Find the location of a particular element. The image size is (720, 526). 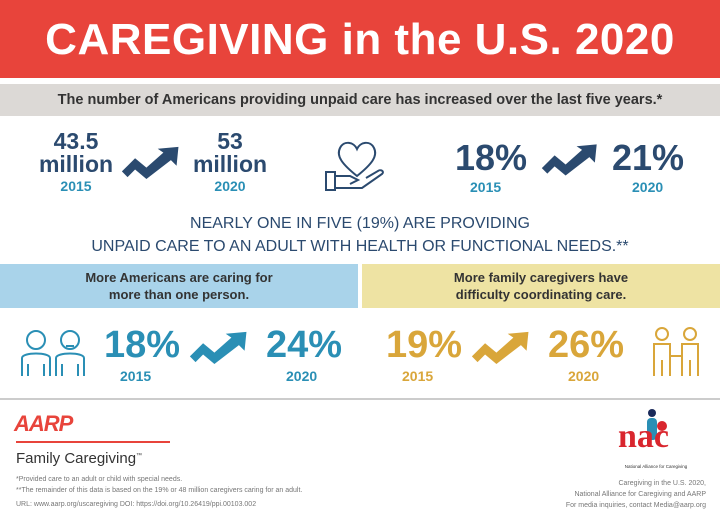

left-heading-line2: more than one person. is located at coordinates (179, 294).